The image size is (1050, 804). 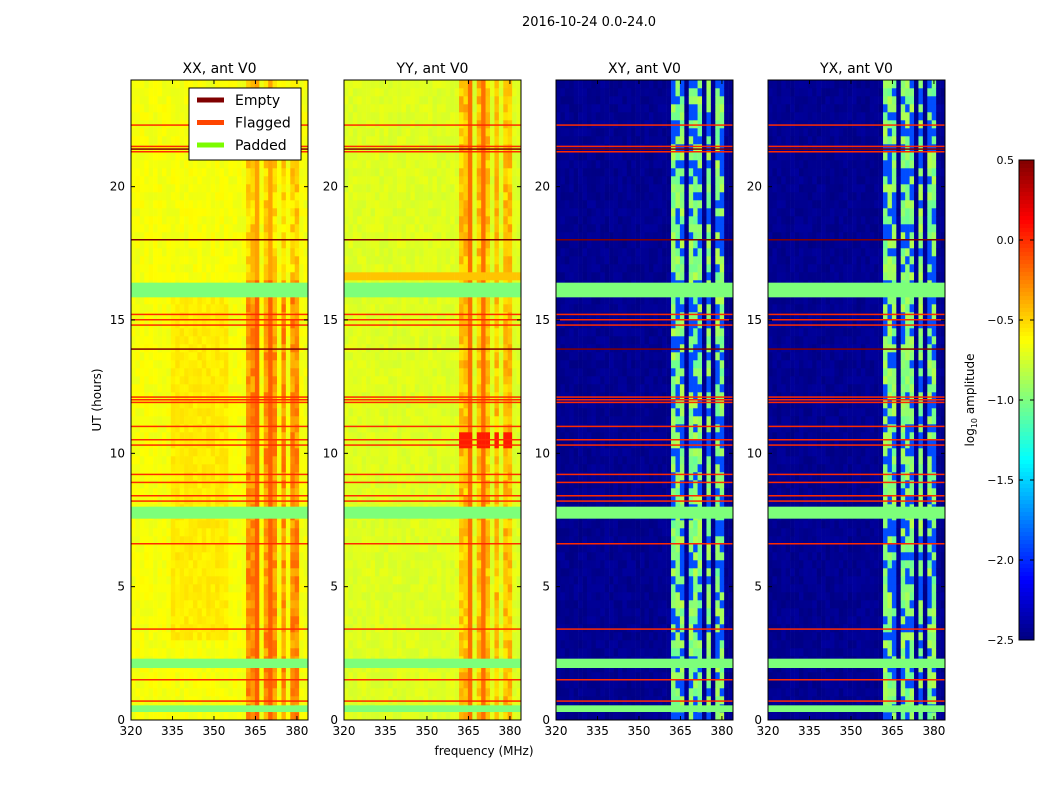 What do you see at coordinates (219, 320) in the screenshot?
I see `flagged-row` at bounding box center [219, 320].